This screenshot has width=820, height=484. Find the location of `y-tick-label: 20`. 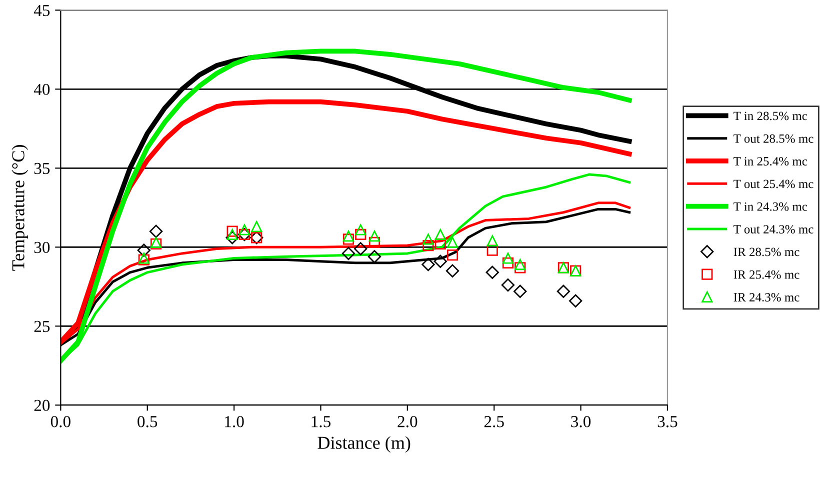

y-tick-label: 20 is located at coordinates (42, 406).